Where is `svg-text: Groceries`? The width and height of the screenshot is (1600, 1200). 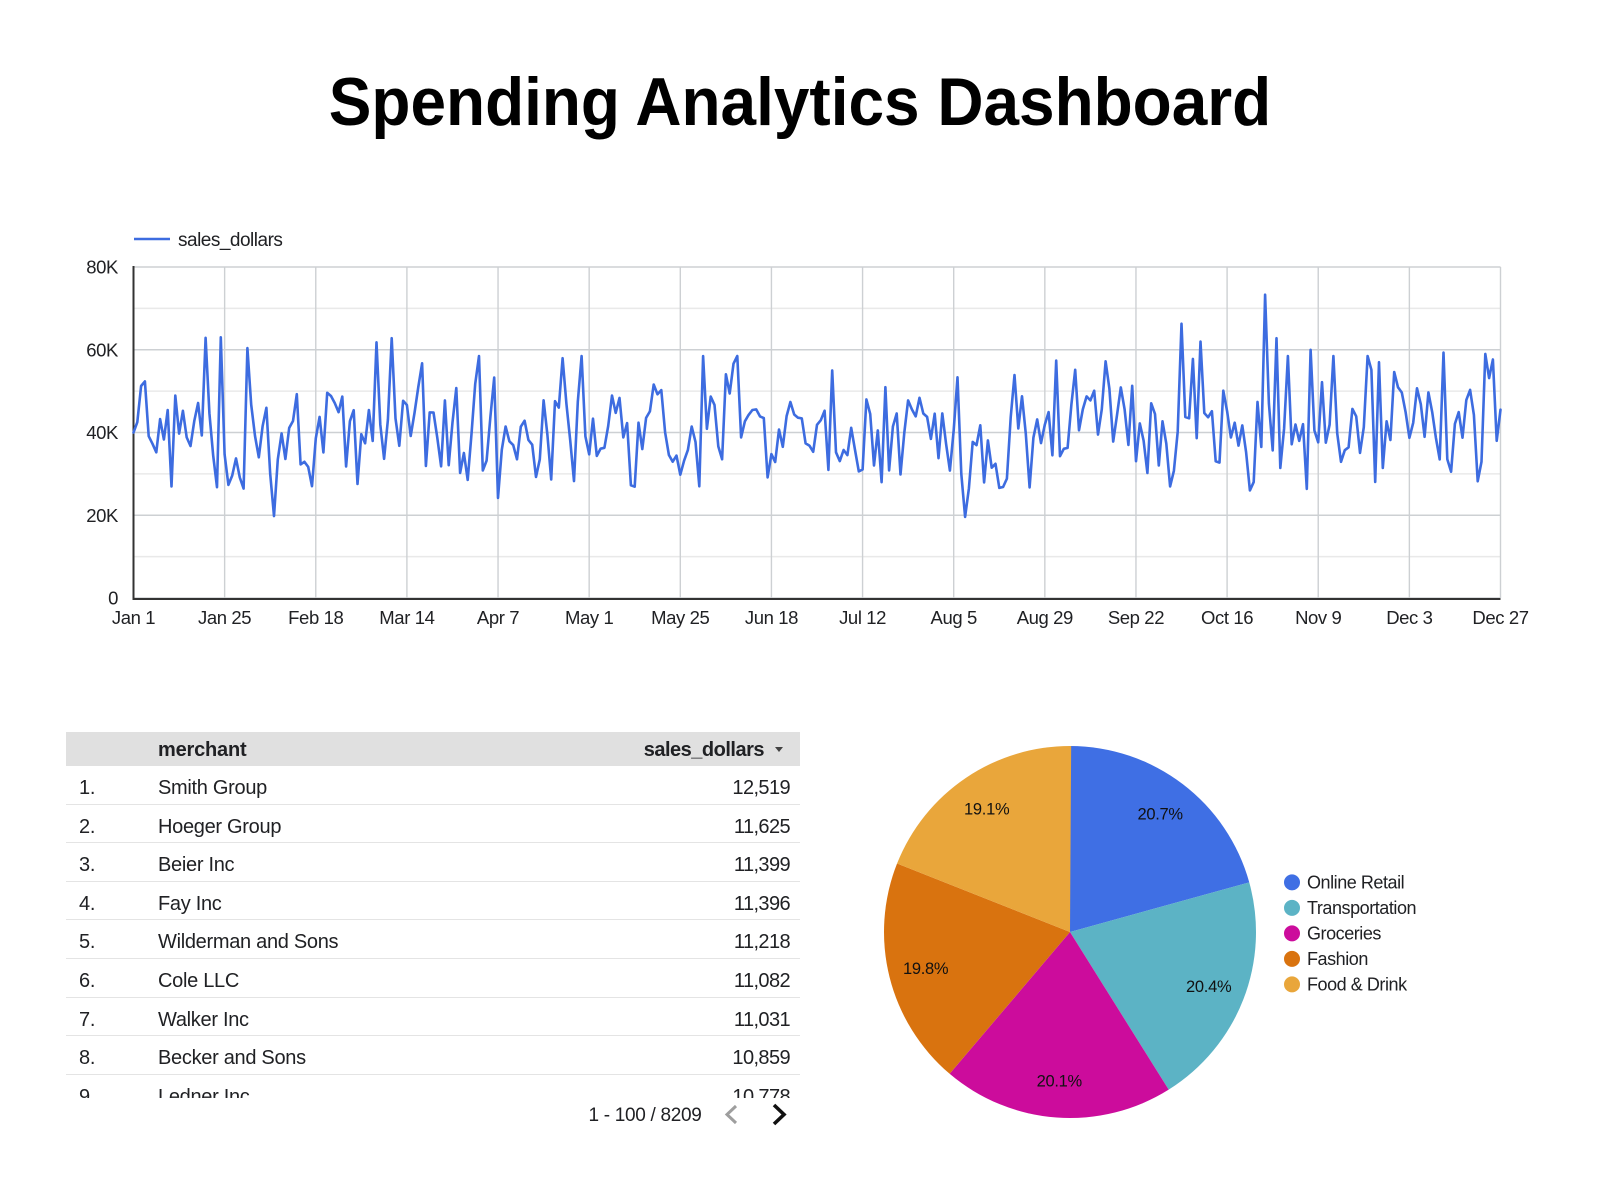
svg-text: Groceries is located at coordinates (1344, 934).